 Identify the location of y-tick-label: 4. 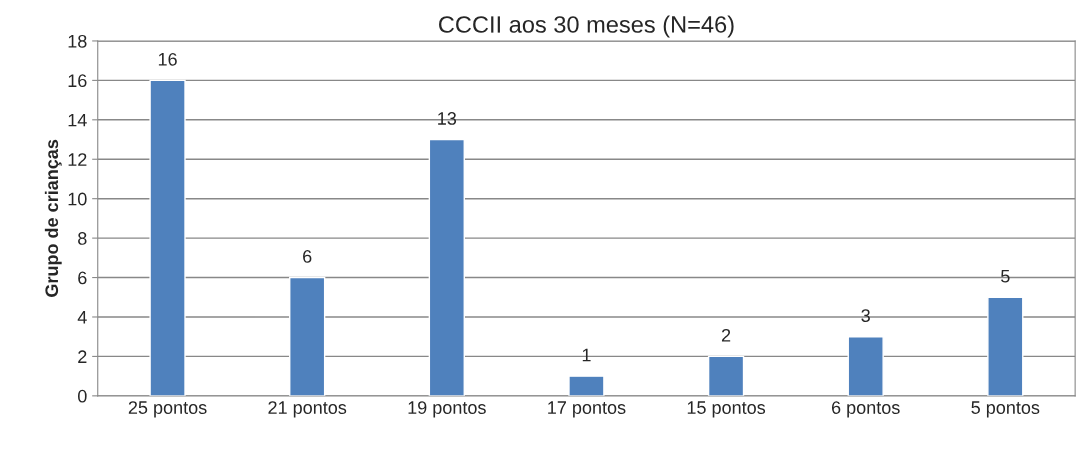
(82, 317).